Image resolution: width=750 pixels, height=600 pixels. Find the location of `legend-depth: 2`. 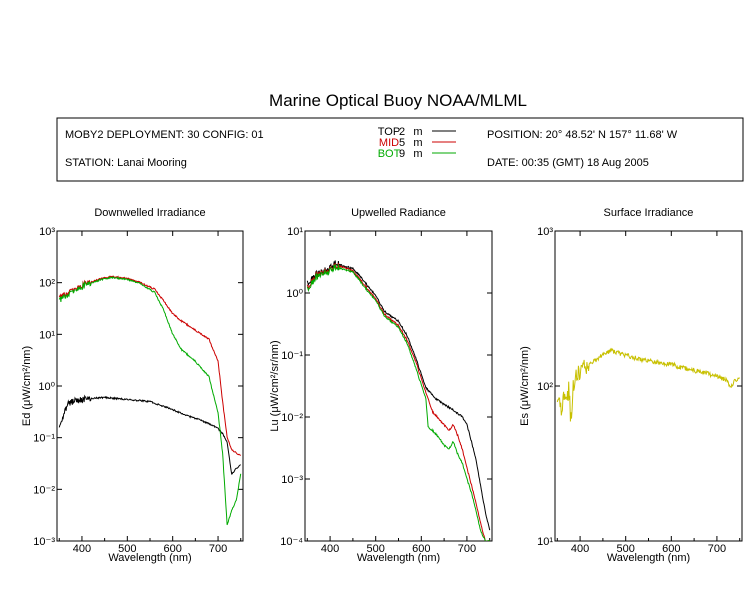

legend-depth: 2 is located at coordinates (402, 132).